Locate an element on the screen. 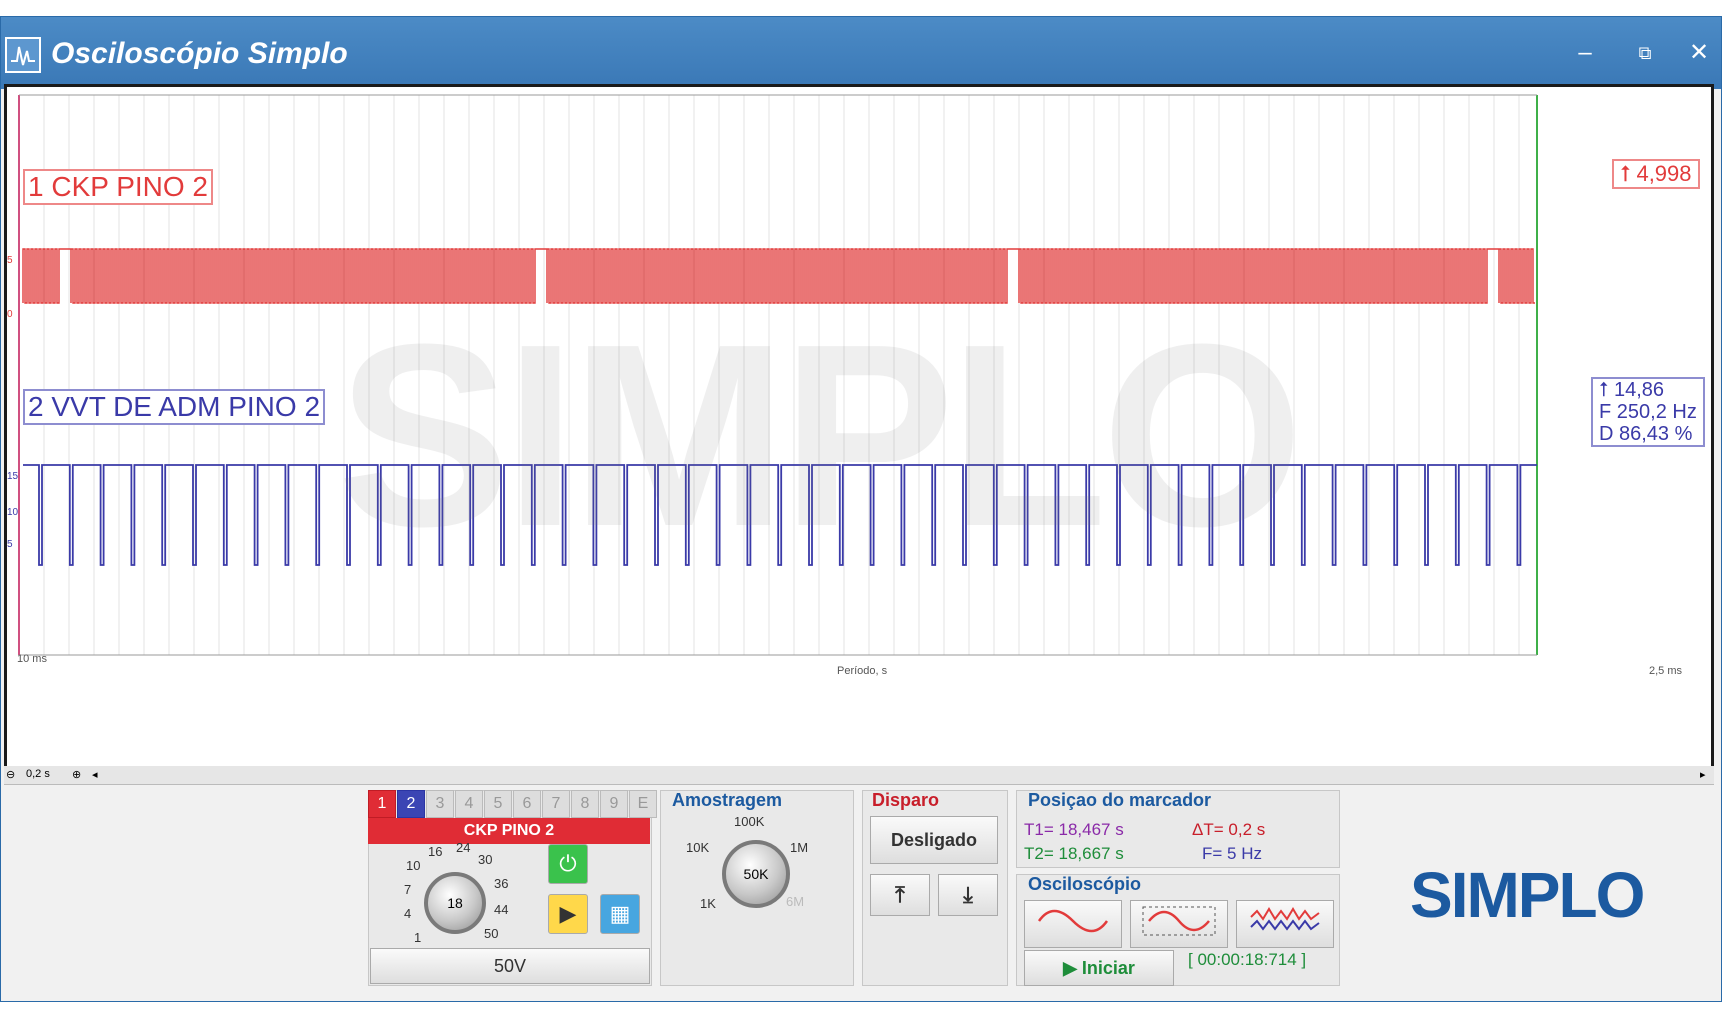 This screenshot has height=1013, width=1733. channel2-measurements: ⭡ 14,86 F 250,2 Hz D 86,43 % is located at coordinates (1648, 412).